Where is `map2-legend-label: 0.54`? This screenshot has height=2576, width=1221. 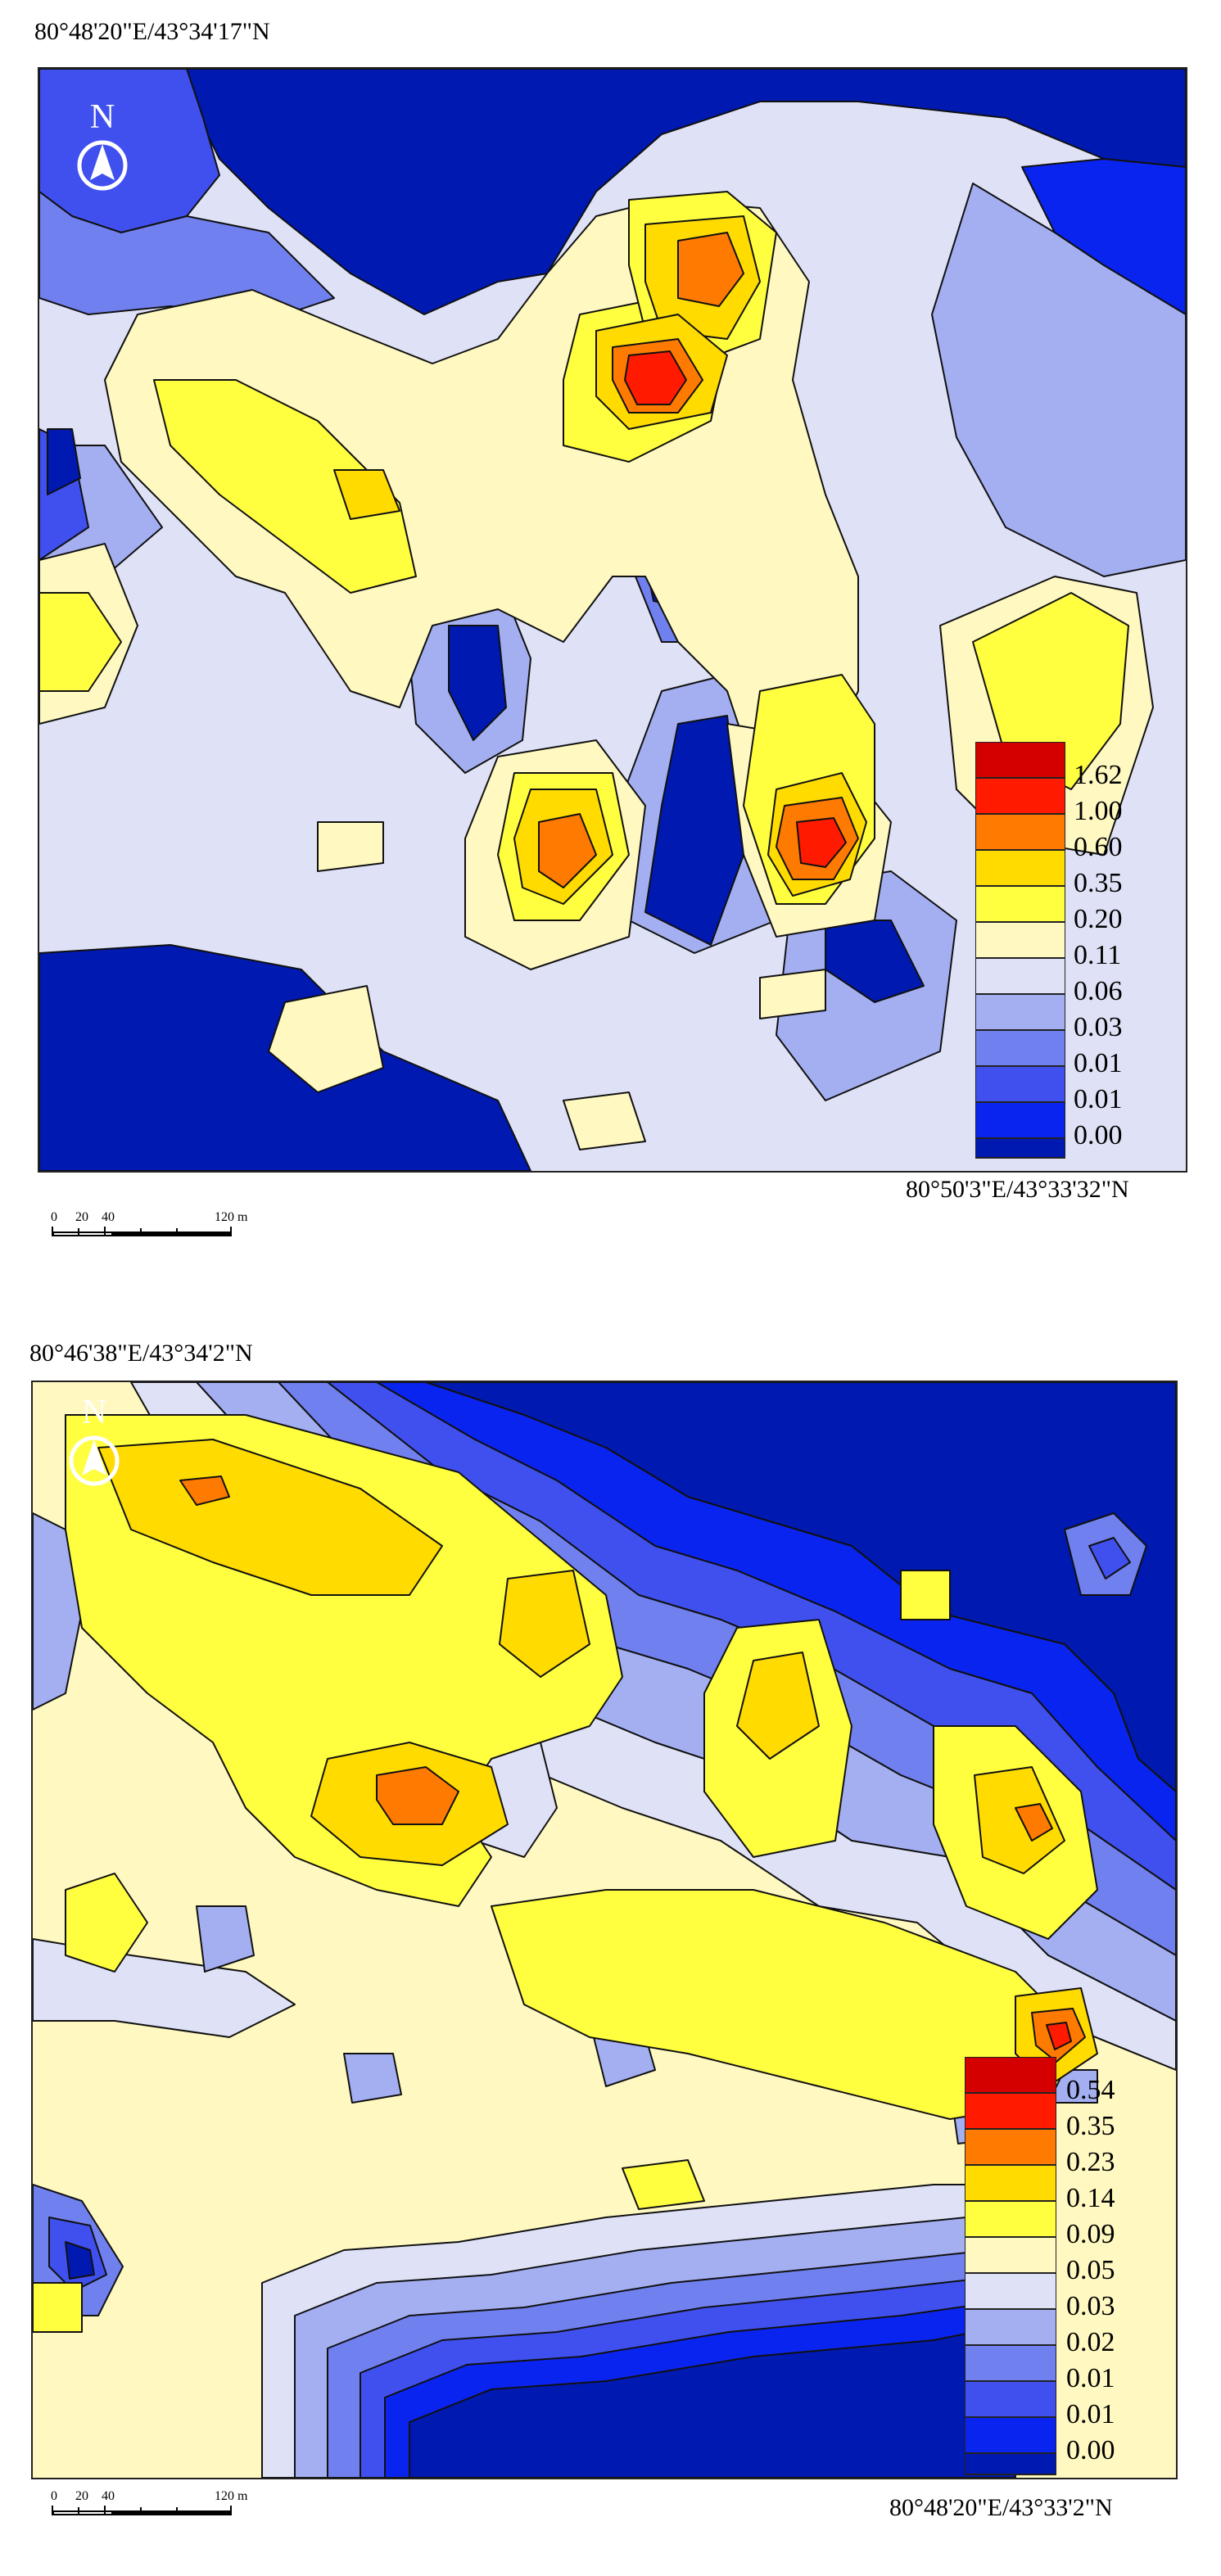 map2-legend-label: 0.54 is located at coordinates (1090, 2090).